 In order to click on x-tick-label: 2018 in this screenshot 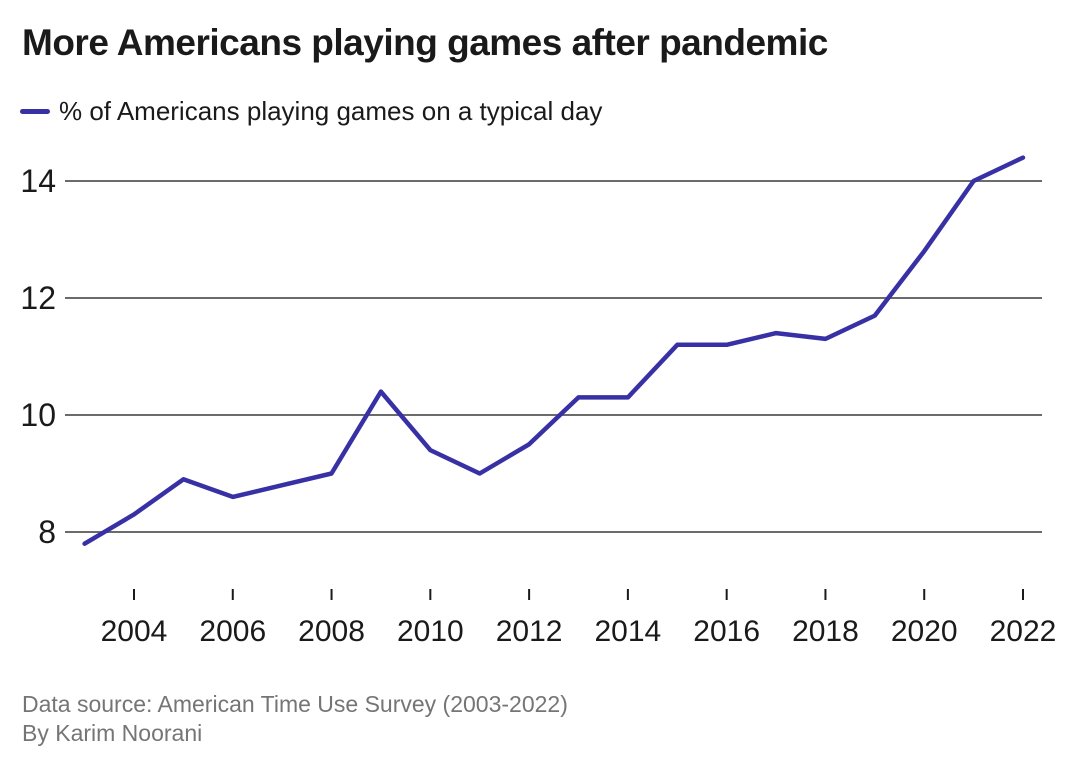, I will do `click(825, 631)`.